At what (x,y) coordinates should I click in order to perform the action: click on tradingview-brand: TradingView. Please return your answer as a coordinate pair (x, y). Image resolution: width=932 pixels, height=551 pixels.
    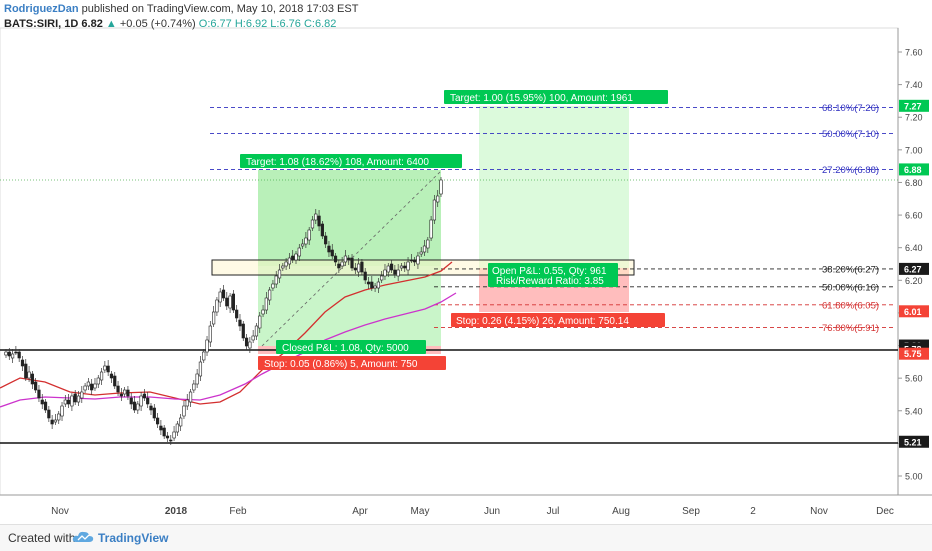
    Looking at the image, I should click on (133, 538).